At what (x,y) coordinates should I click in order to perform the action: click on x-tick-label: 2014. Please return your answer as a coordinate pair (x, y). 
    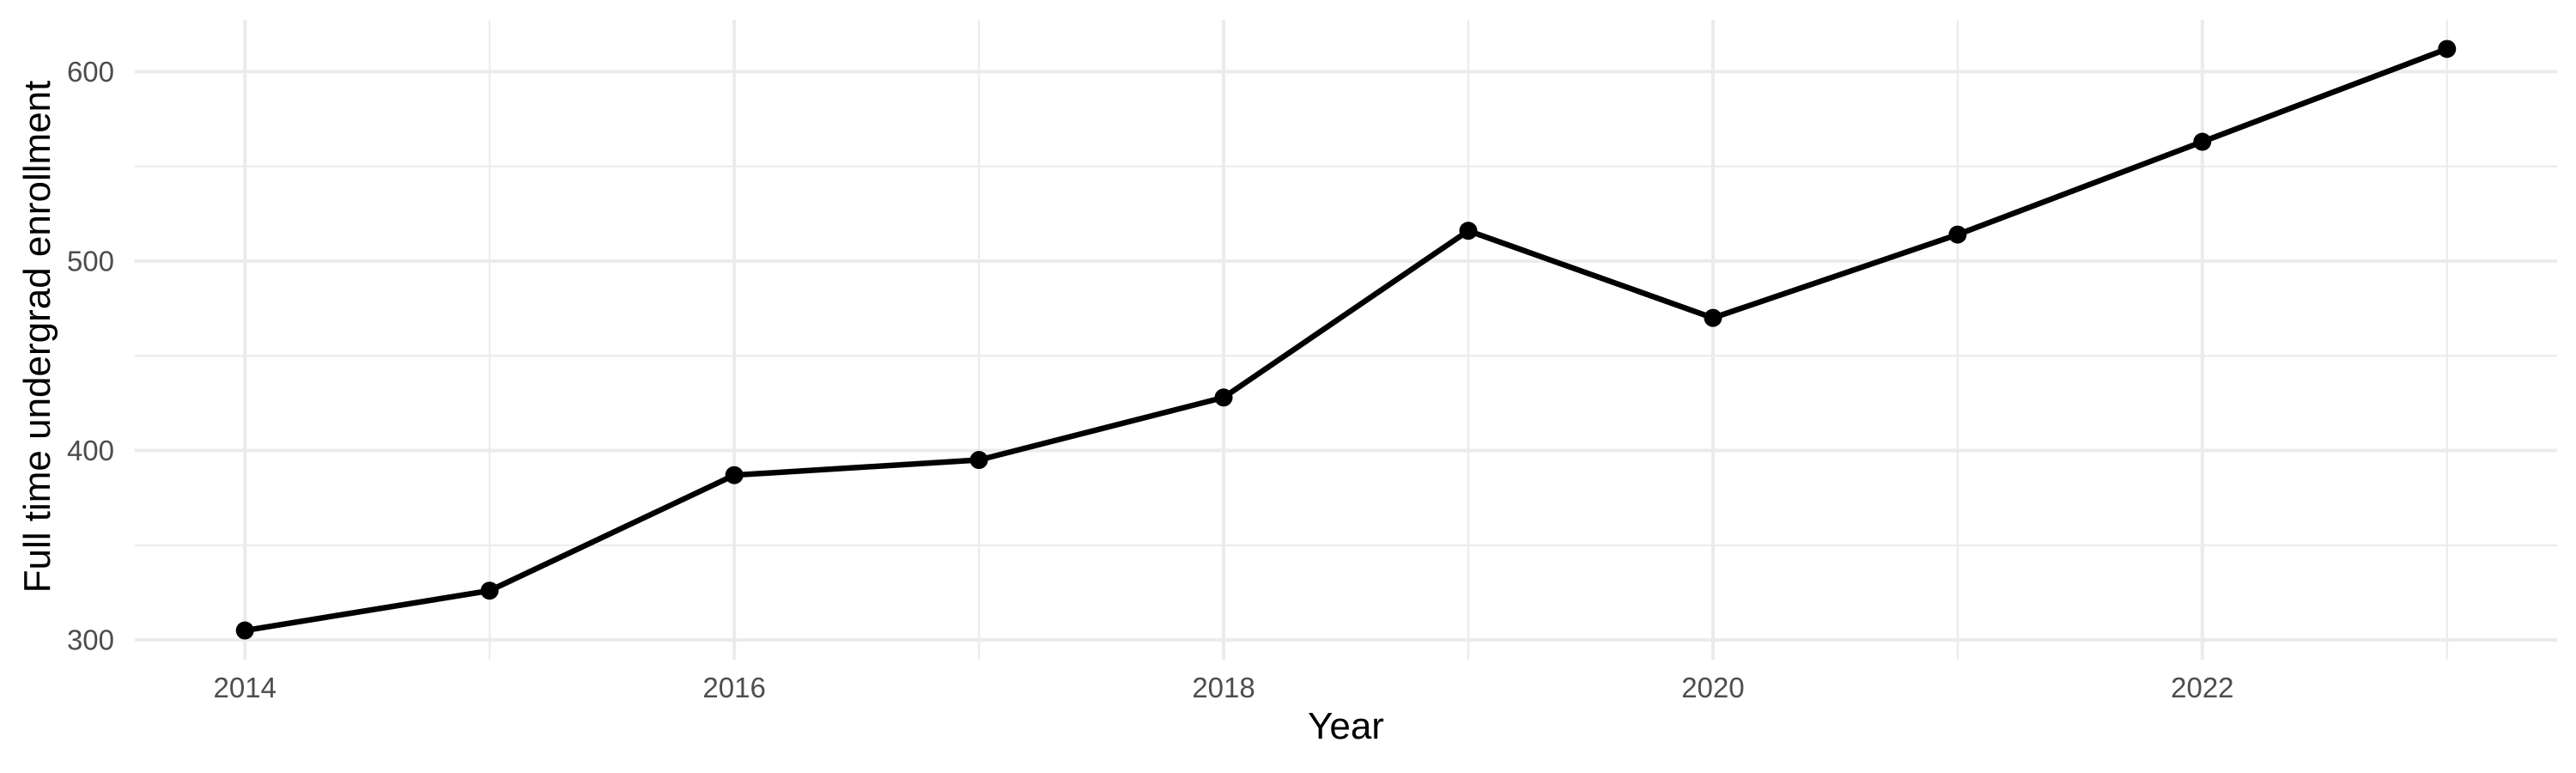
    Looking at the image, I should click on (245, 687).